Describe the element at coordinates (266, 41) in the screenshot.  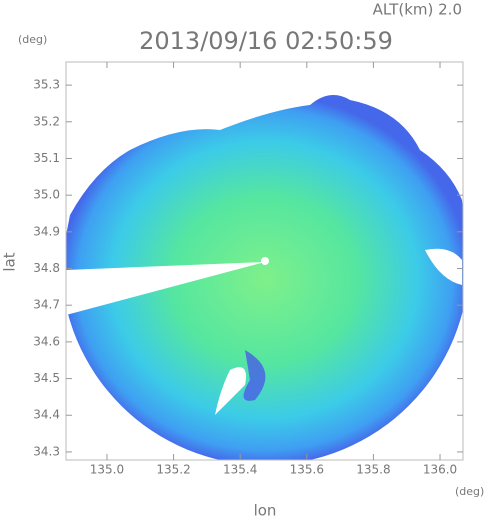
I see `timestamp: 2013/09/16 02:50:59` at that location.